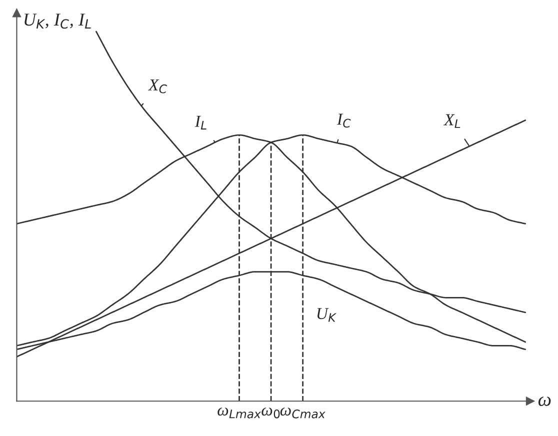 The height and width of the screenshot is (436, 558). What do you see at coordinates (57, 21) in the screenshot?
I see `y-axis-title: U$_{K}$, I$_{C}$, I$_{L}$` at bounding box center [57, 21].